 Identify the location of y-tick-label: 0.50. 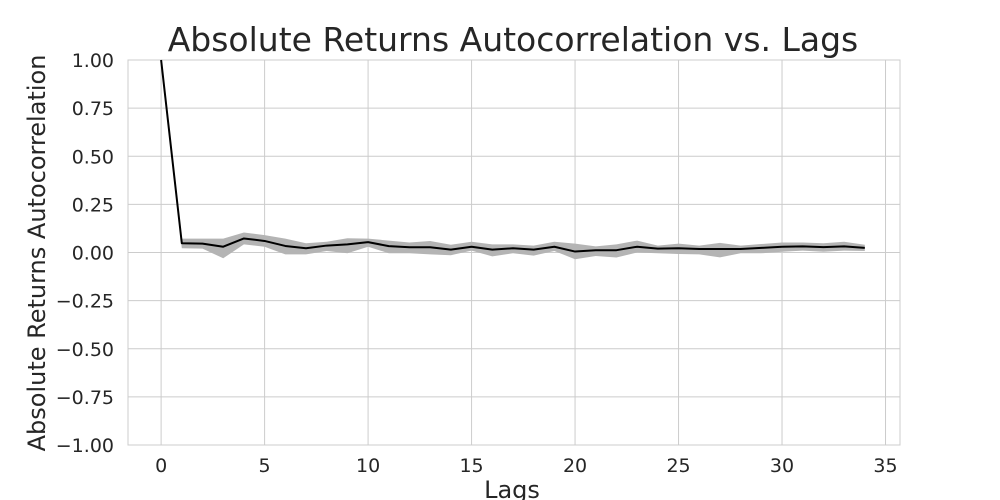
(93, 157).